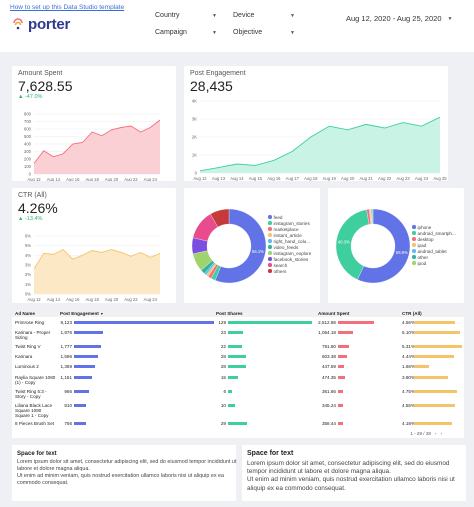 This screenshot has width=474, height=507. What do you see at coordinates (186, 15) in the screenshot?
I see `country-filter: Country ▼` at bounding box center [186, 15].